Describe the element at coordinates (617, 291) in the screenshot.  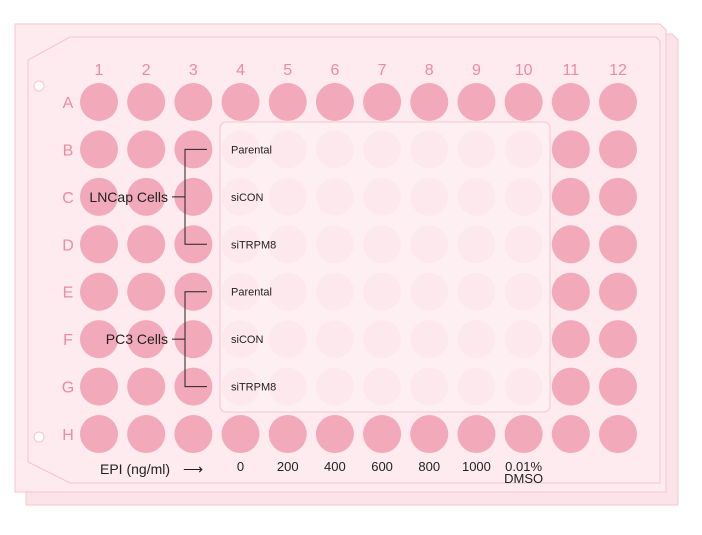
I see `well-E12` at that location.